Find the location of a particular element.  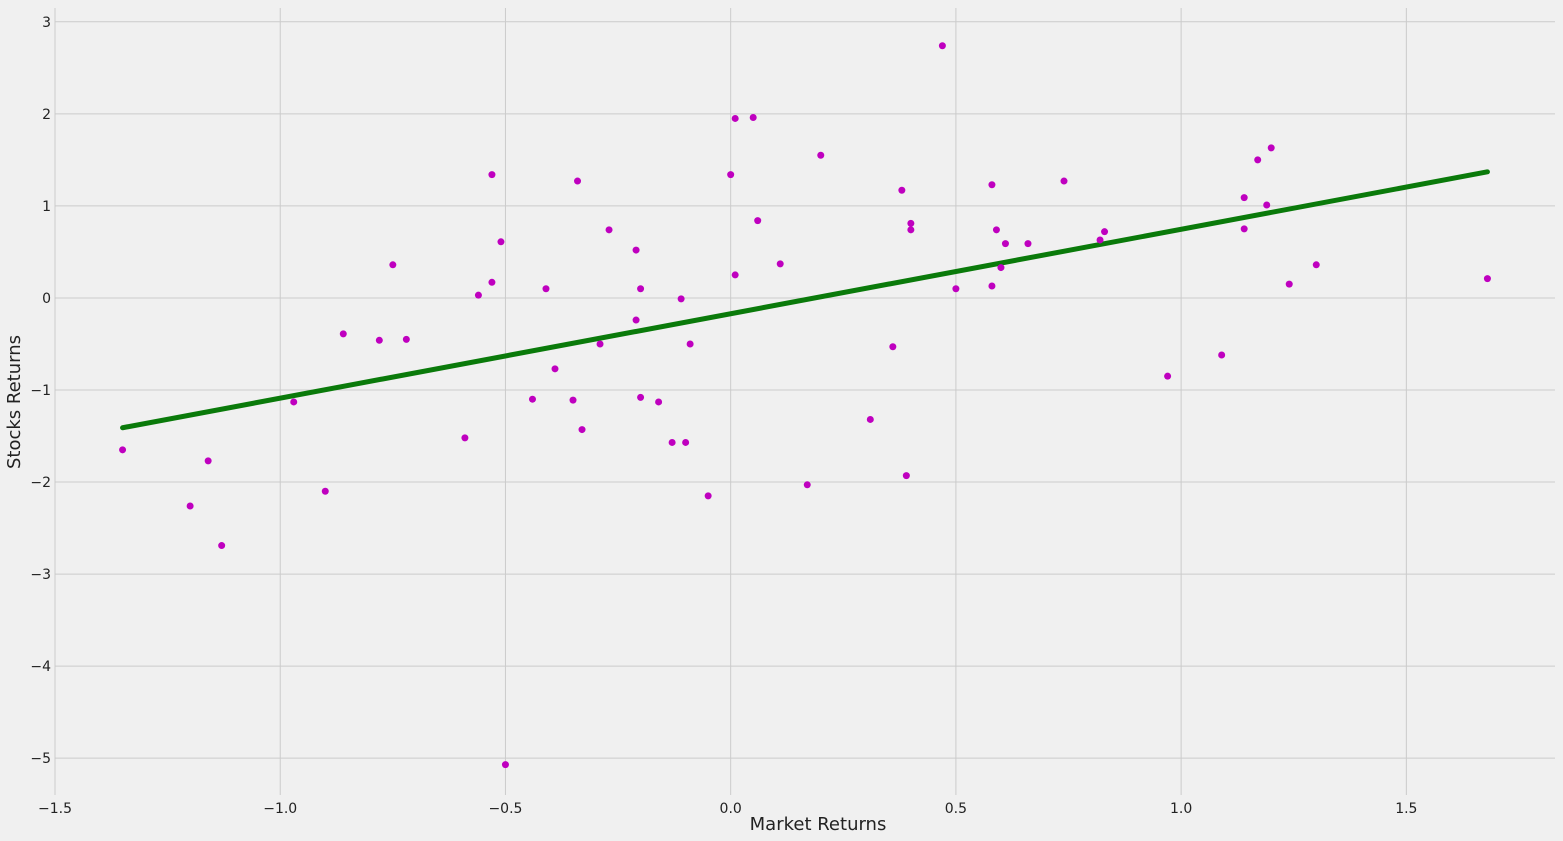

y-tick-label: 3 is located at coordinates (46, 23).